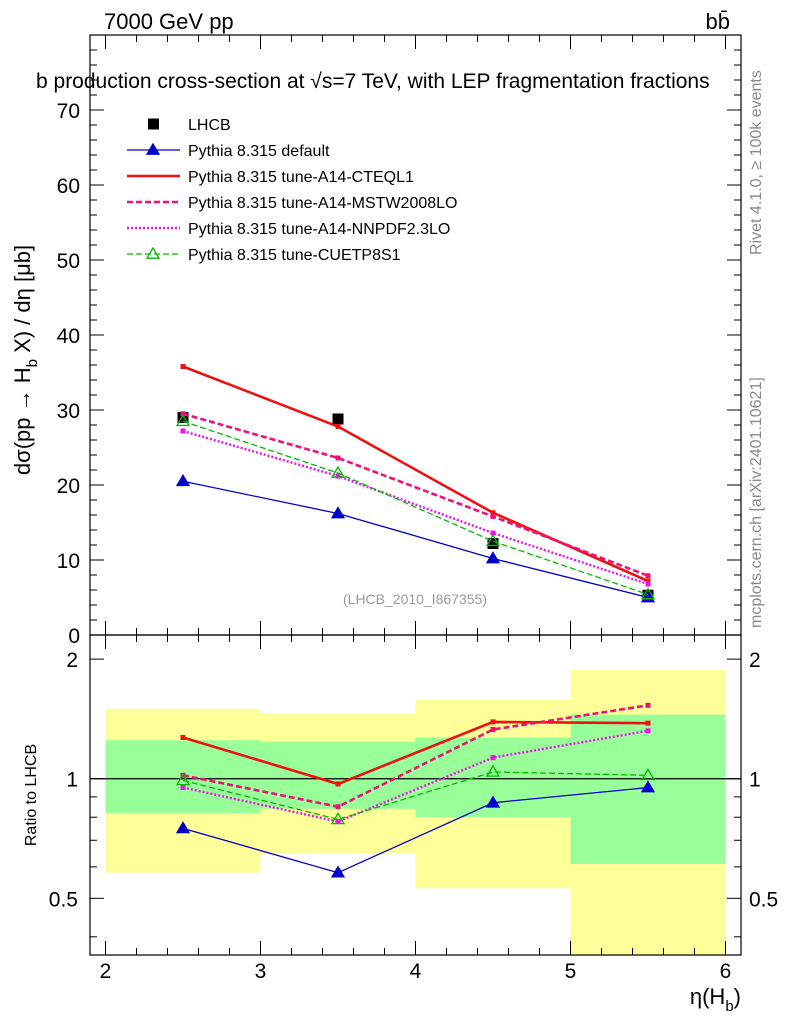 This screenshot has height=1024, width=786. What do you see at coordinates (68, 411) in the screenshot?
I see `main-y-tick-label-30: 30` at bounding box center [68, 411].